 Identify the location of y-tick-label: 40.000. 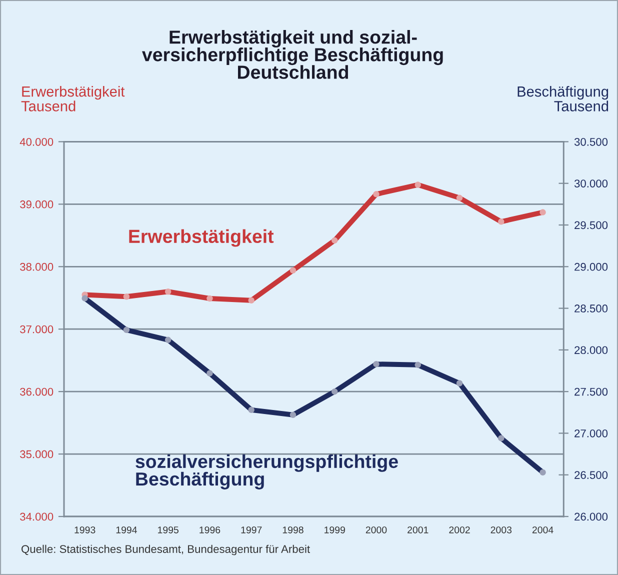
(37, 142).